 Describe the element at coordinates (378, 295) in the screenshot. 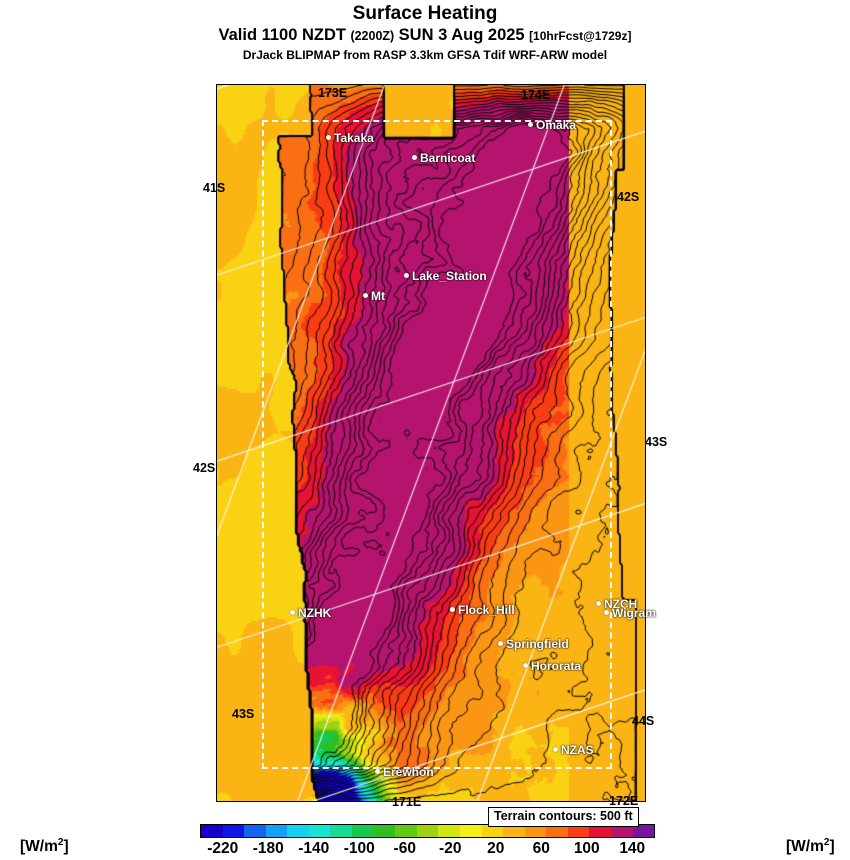

I see `place-name: Mt` at that location.